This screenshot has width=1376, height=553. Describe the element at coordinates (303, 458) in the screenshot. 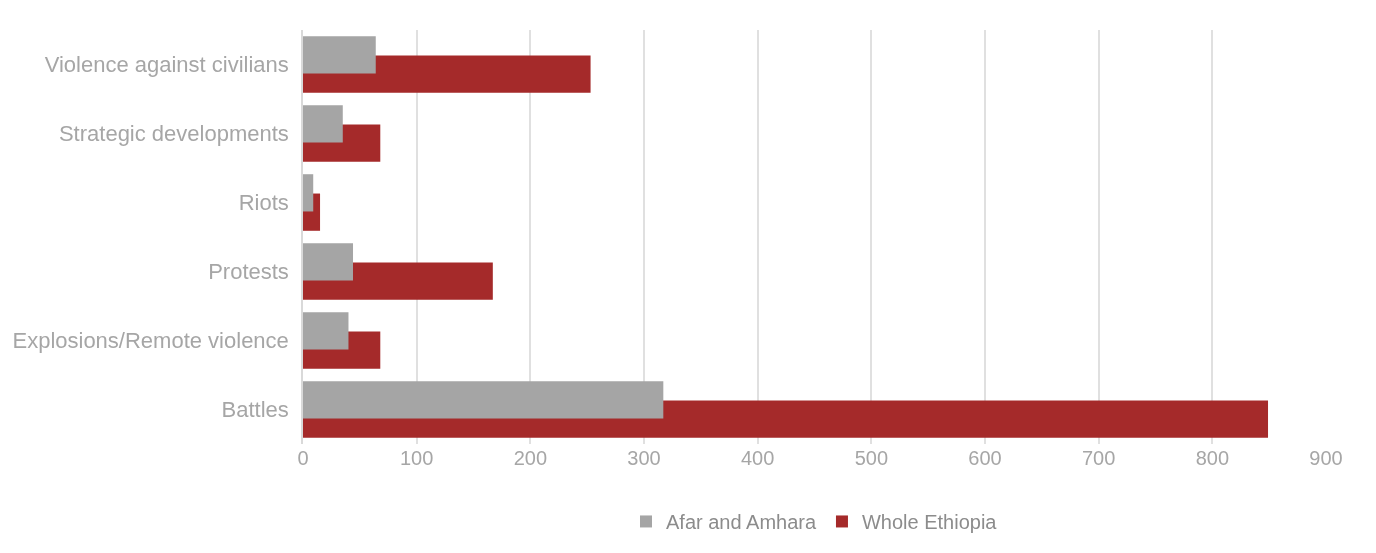

I see `x-tick-label: 0` at that location.